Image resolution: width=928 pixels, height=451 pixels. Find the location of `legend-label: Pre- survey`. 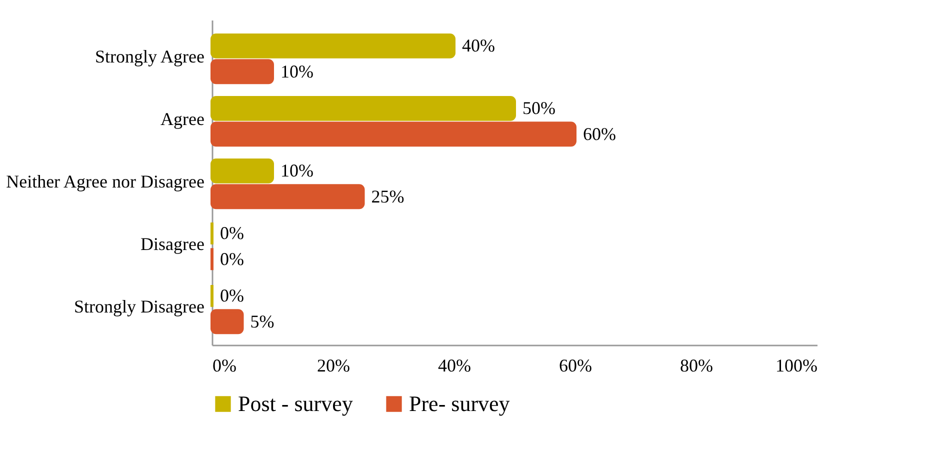

legend-label: Pre- survey is located at coordinates (459, 403).